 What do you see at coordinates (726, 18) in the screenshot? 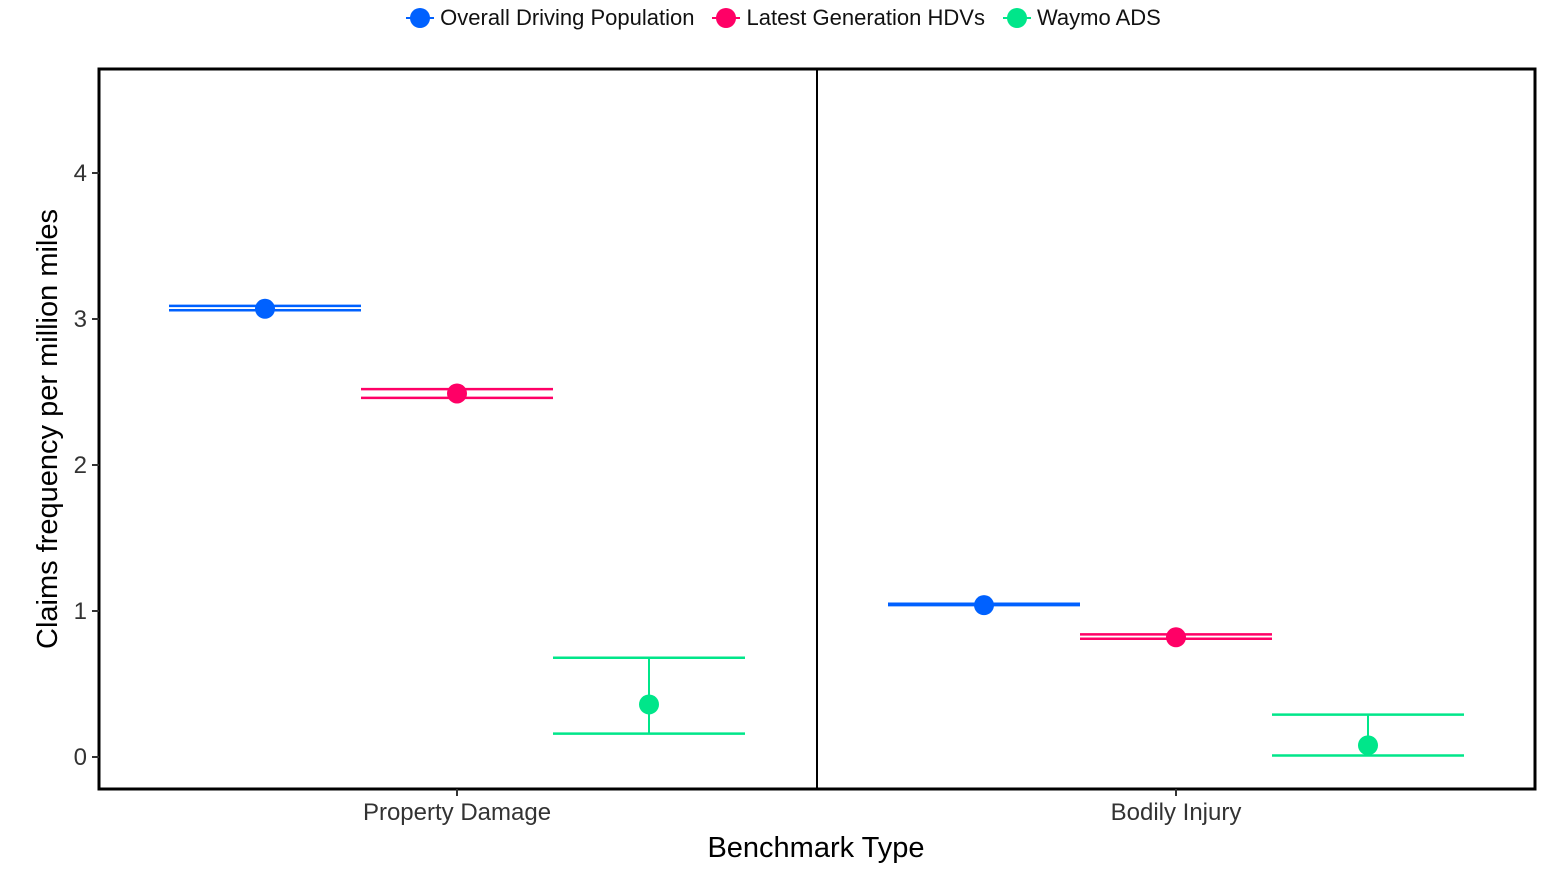
I see `legend-key-hdv` at bounding box center [726, 18].